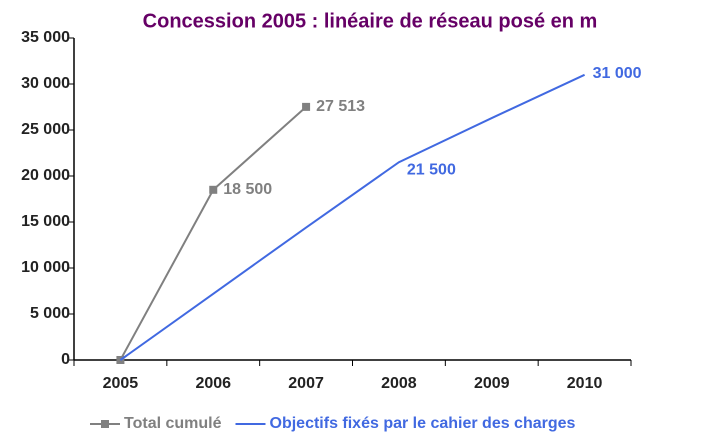 The width and height of the screenshot is (702, 437). What do you see at coordinates (431, 169) in the screenshot?
I see `data-label: 21 500` at bounding box center [431, 169].